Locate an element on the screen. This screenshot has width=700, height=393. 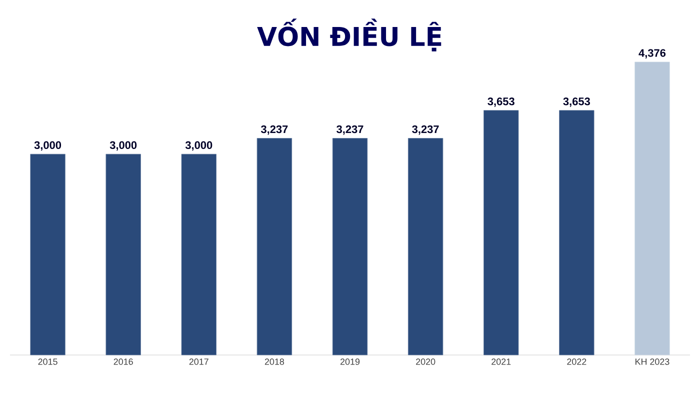
chart-title: VỐN ĐIỀU LỆ is located at coordinates (349, 35).